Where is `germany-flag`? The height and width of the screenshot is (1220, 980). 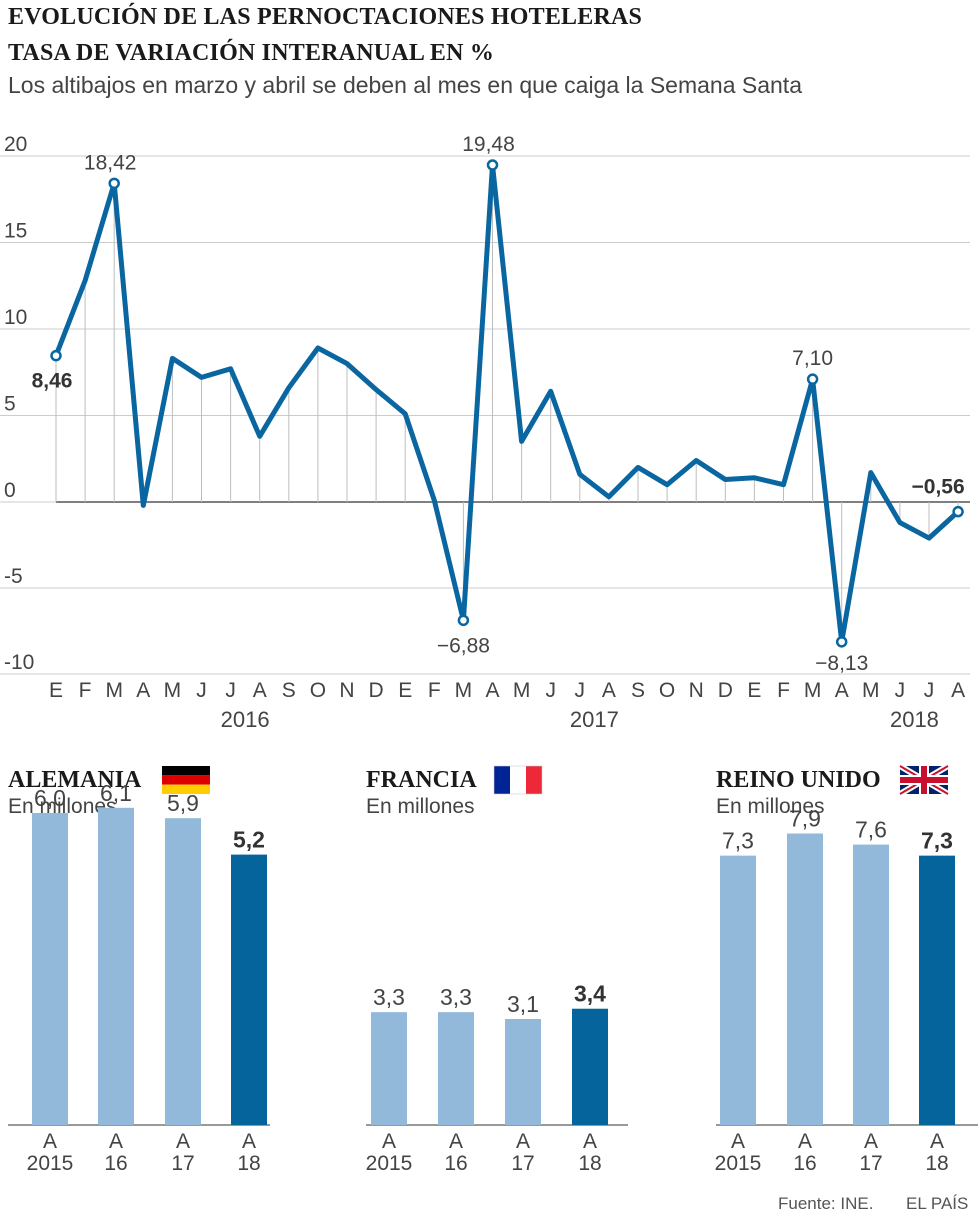
germany-flag is located at coordinates (186, 780).